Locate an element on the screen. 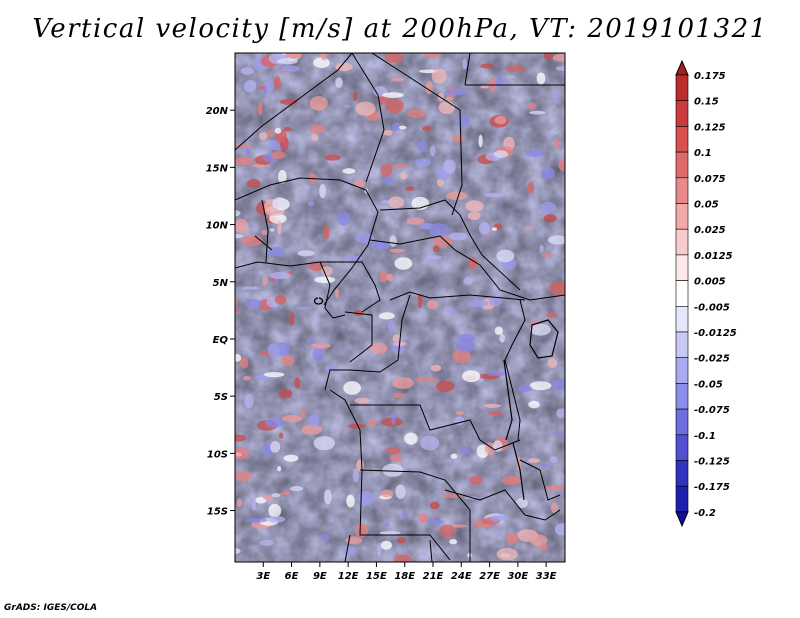 Image resolution: width=800 pixels, height=618 pixels. lon-label: 15E is located at coordinates (376, 576).